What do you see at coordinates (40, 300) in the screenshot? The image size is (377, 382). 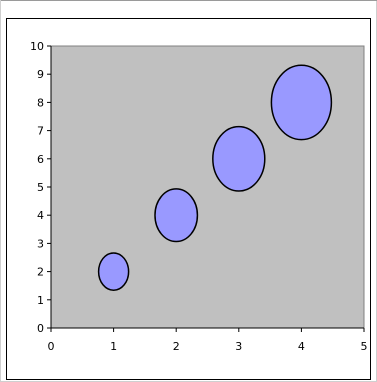 I see `y-tick-label: 1` at bounding box center [40, 300].